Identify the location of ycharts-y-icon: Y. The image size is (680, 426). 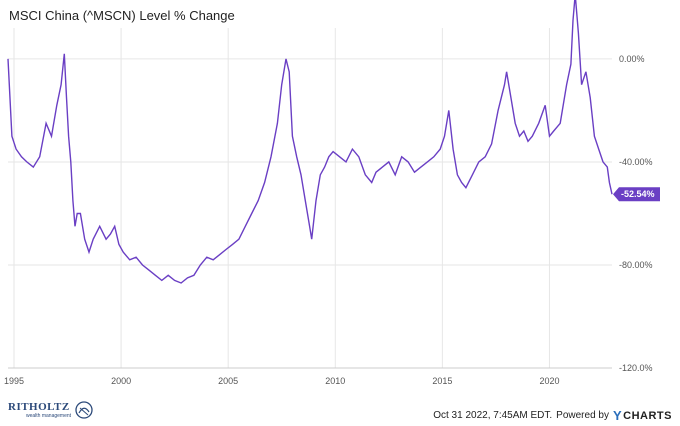
(617, 415).